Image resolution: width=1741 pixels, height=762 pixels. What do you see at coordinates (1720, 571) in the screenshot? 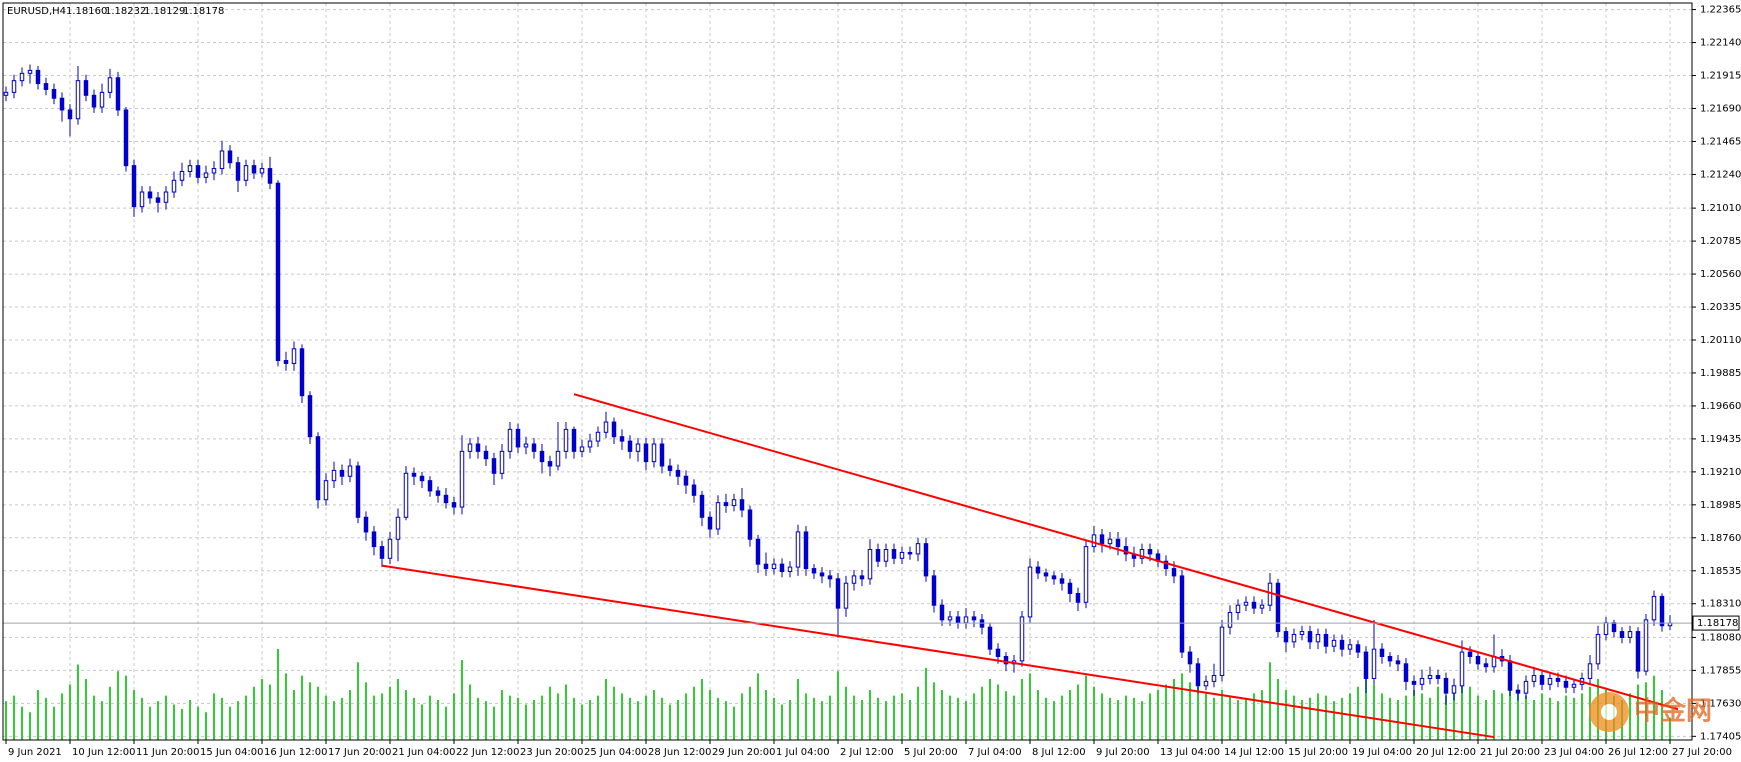
I see `y-tick-label: 1.18535` at bounding box center [1720, 571].